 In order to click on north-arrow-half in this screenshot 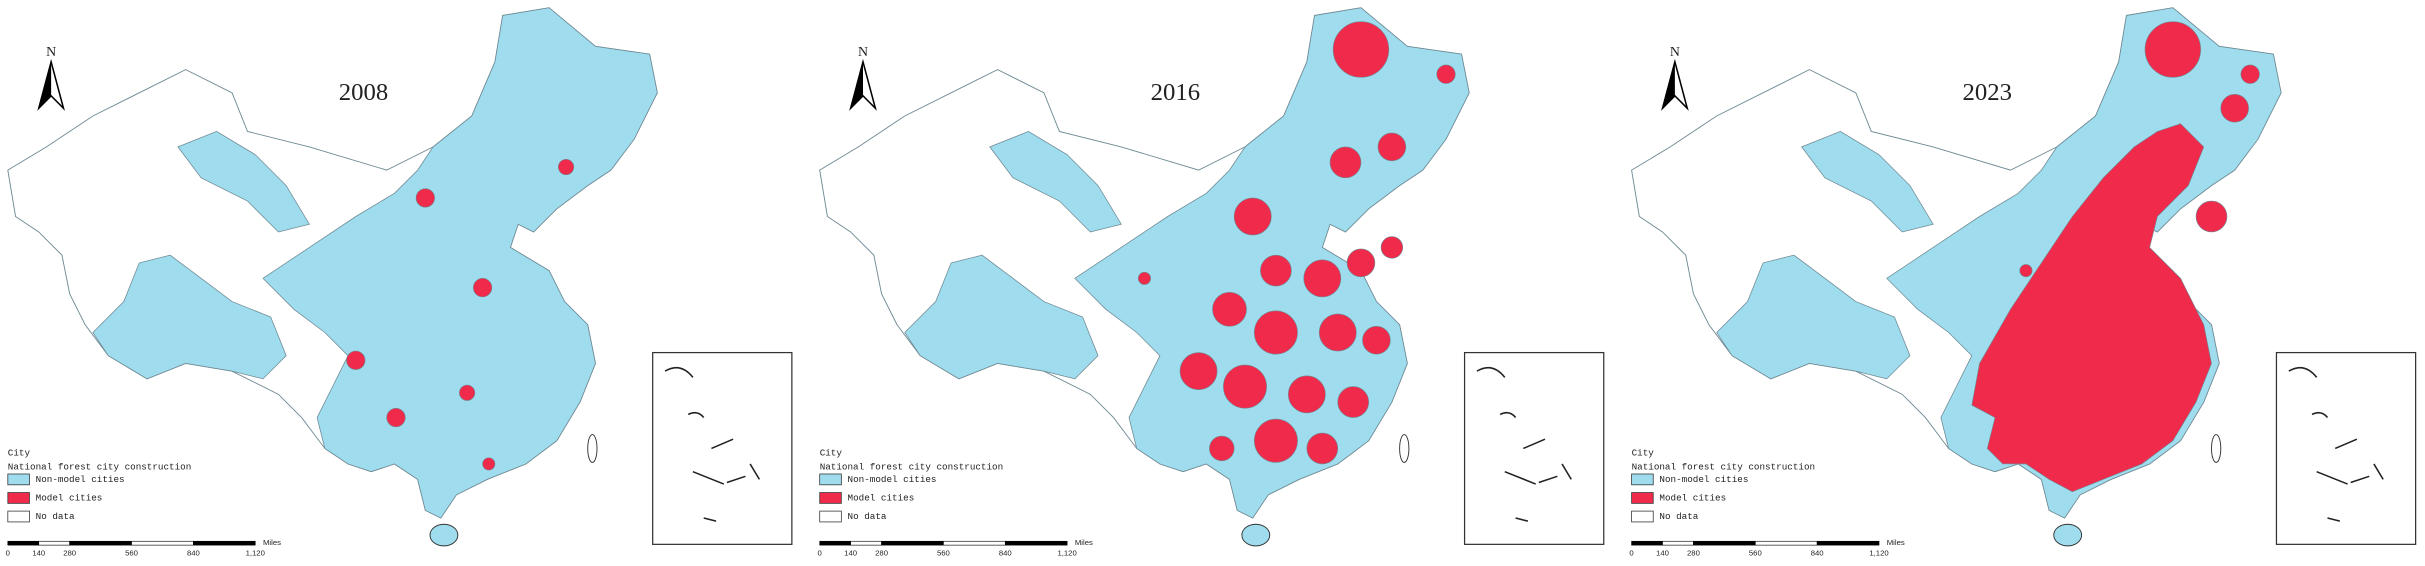, I will do `click(1668, 85)`.